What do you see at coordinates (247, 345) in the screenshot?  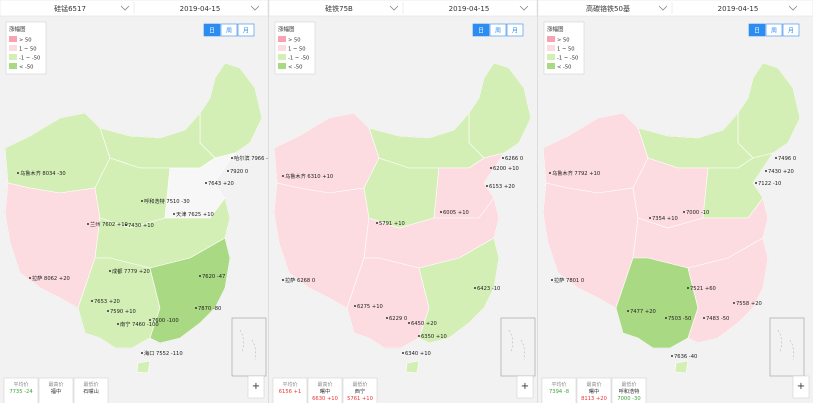 I see `south-sea-islands` at bounding box center [247, 345].